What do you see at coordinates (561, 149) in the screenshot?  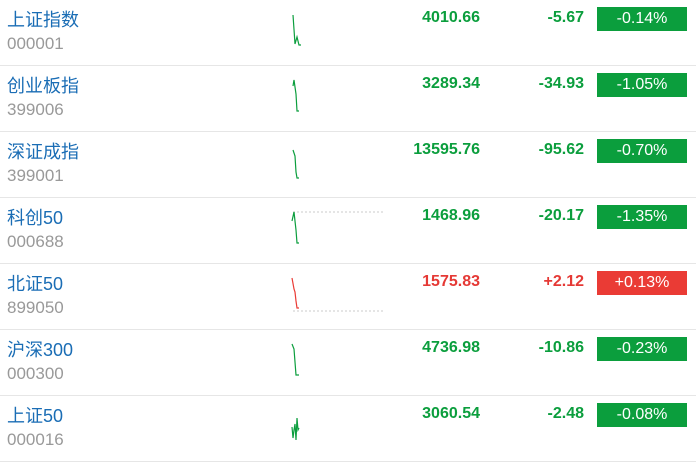 I see `index-change: -95.62` at bounding box center [561, 149].